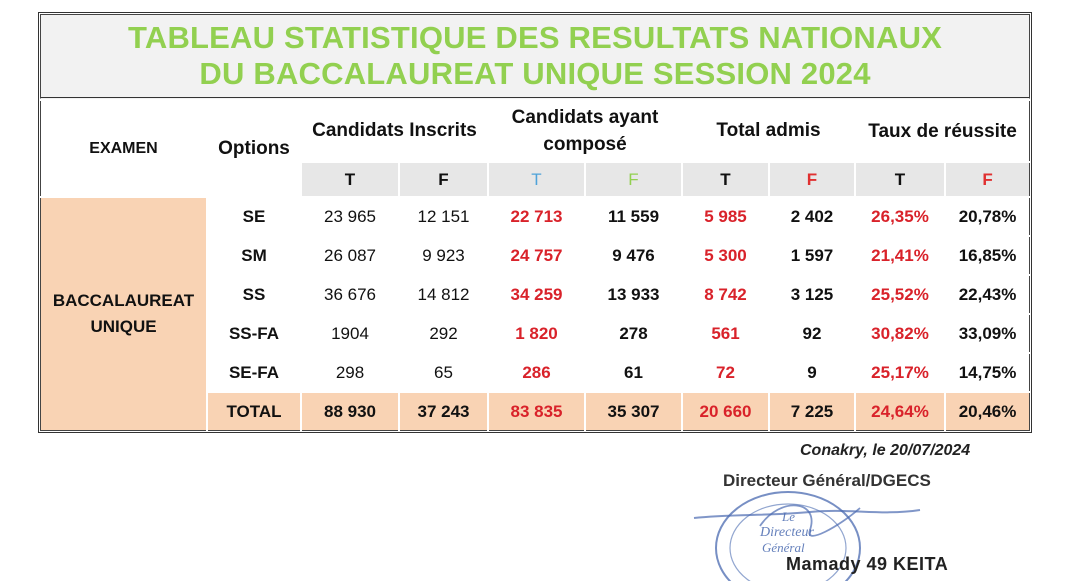 The height and width of the screenshot is (581, 1079). I want to click on header-candidats-composes: Candidats ayant composé, so click(585, 131).